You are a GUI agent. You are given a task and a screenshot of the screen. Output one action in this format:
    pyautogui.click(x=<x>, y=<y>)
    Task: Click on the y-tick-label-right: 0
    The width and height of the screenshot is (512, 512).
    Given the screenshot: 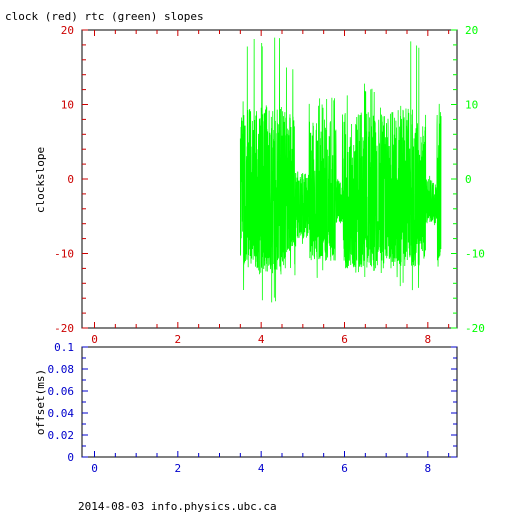 What is the action you would take?
    pyautogui.click(x=468, y=179)
    